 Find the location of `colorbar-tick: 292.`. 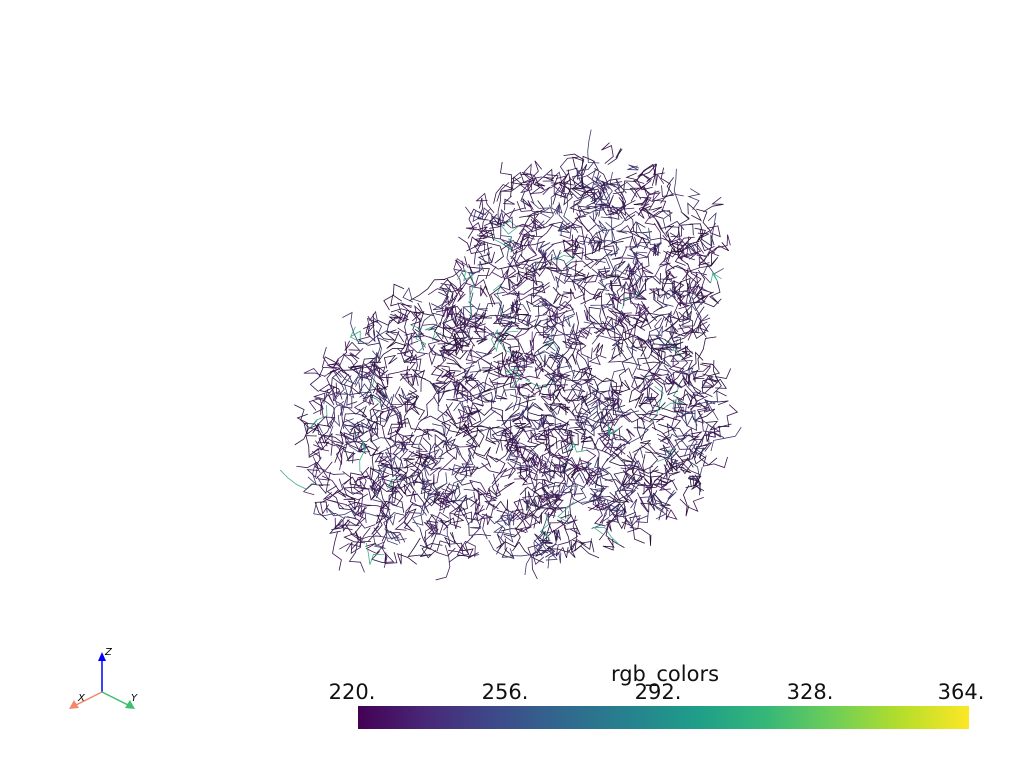

colorbar-tick: 292. is located at coordinates (658, 692).